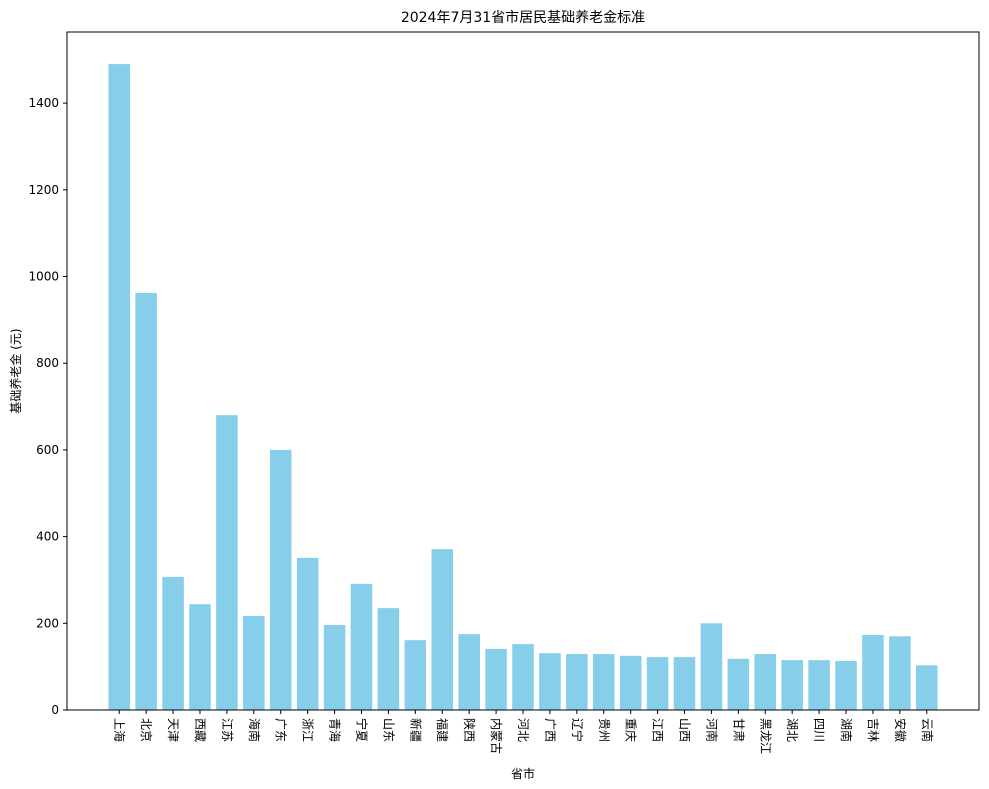 This screenshot has width=989, height=789. What do you see at coordinates (361, 730) in the screenshot?
I see `x-tick-label: 宁夏` at bounding box center [361, 730].